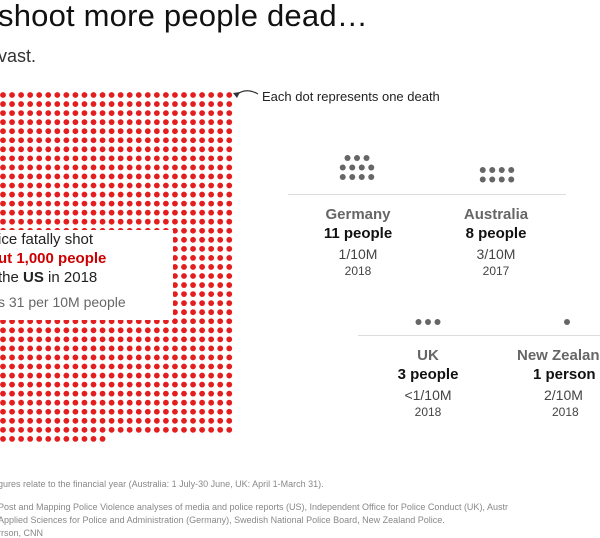  I want to click on country-year: 2018, so click(565, 412).